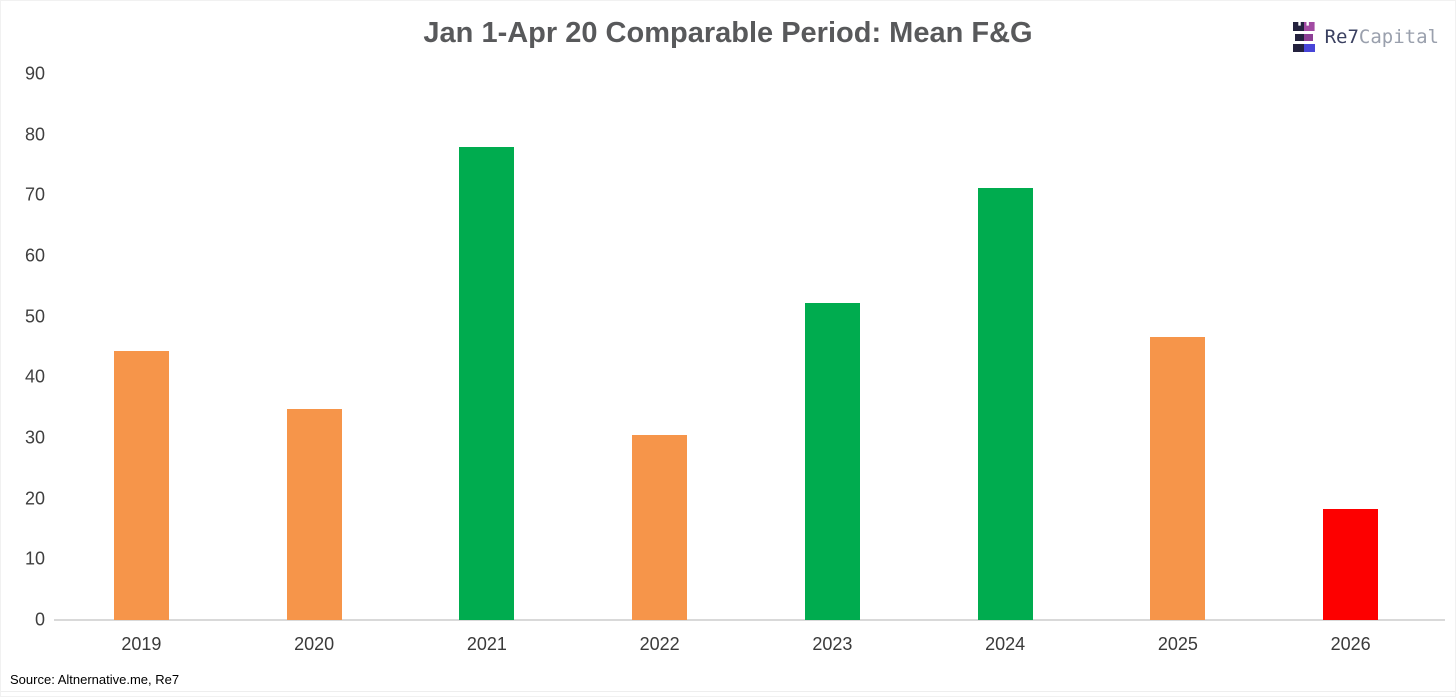 The image size is (1456, 697). Describe the element at coordinates (34, 134) in the screenshot. I see `y-axis-tick-label: 80` at that location.